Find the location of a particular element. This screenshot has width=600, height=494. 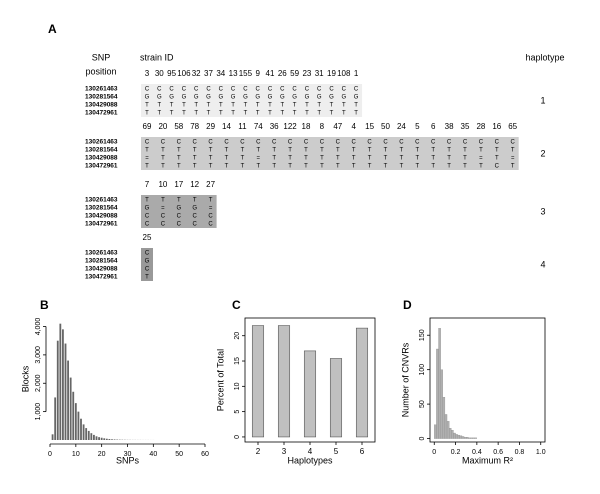

strain-id: 38 is located at coordinates (449, 126).